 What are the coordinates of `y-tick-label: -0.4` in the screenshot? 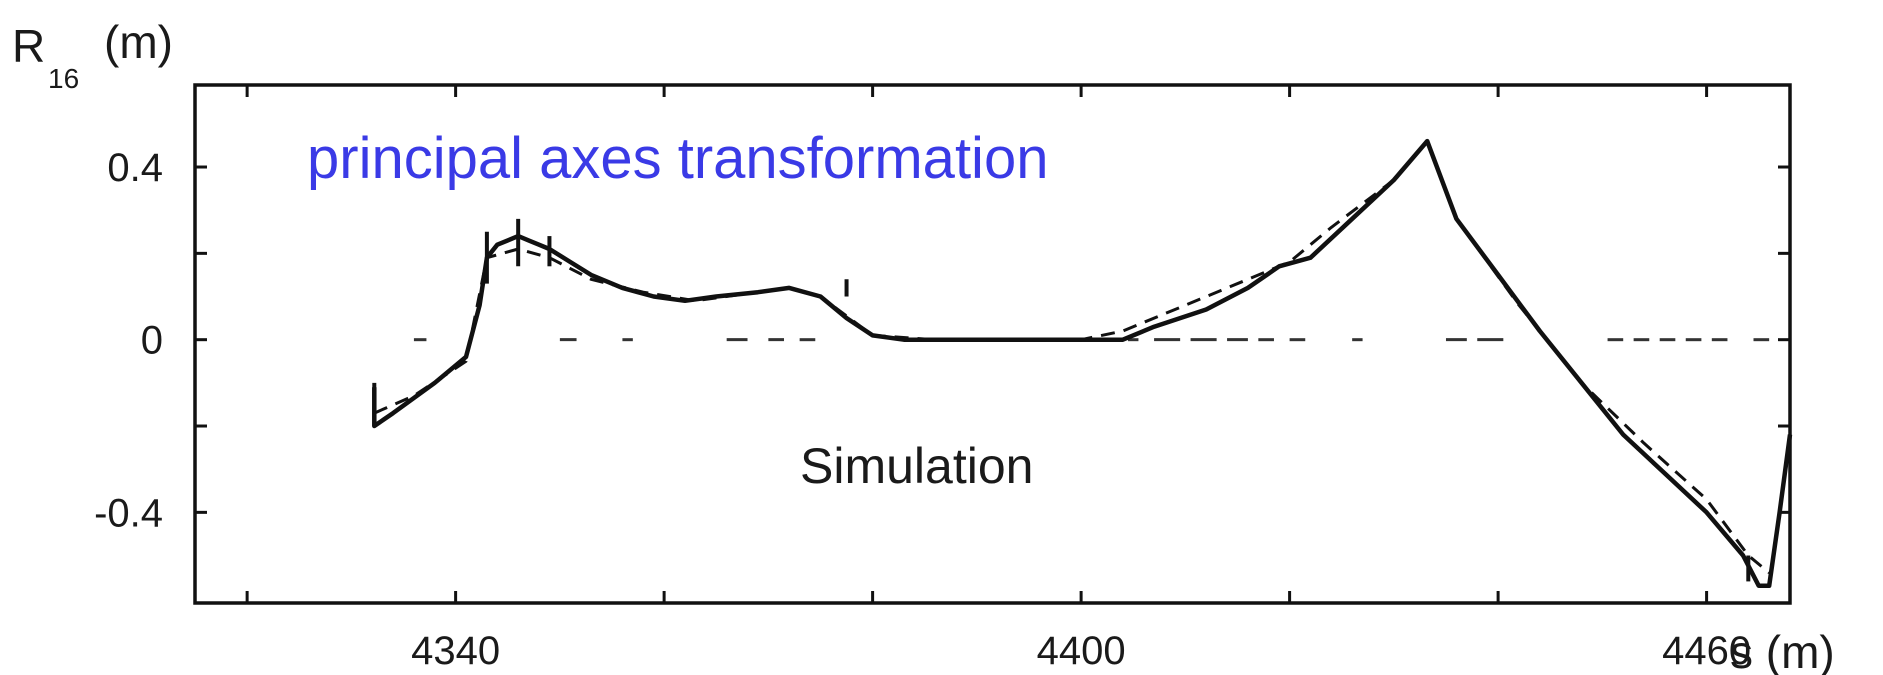 It's located at (128, 513).